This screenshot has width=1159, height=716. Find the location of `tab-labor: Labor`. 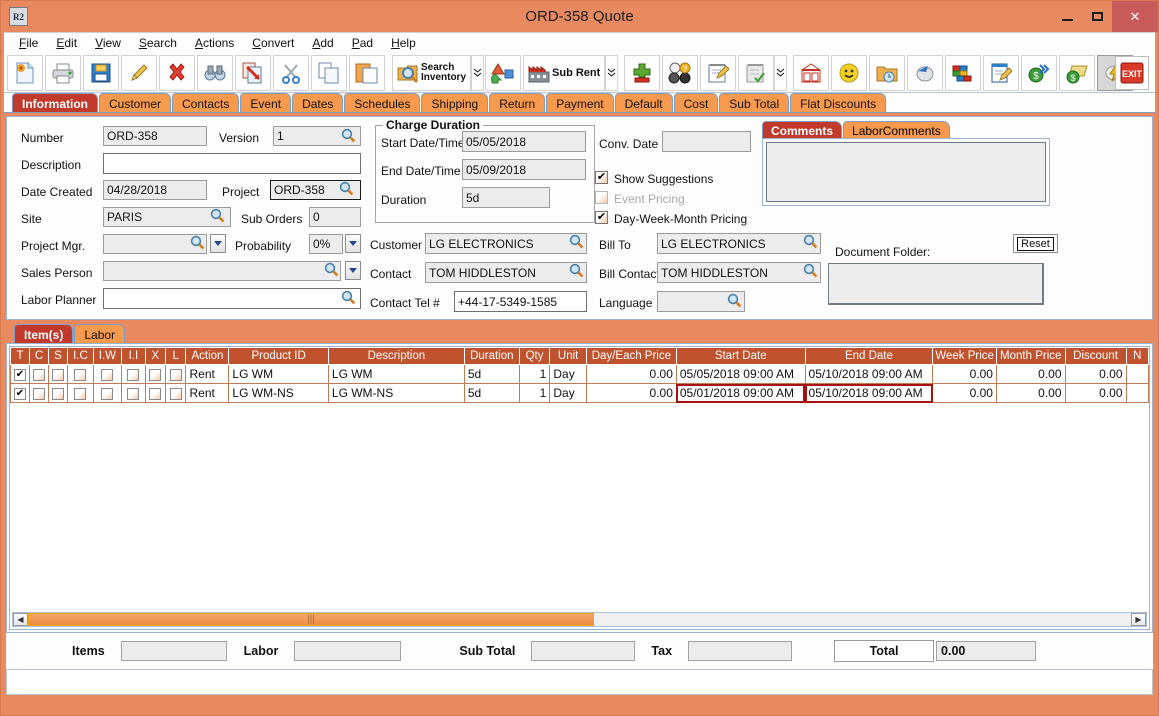

tab-labor: Labor is located at coordinates (100, 333).